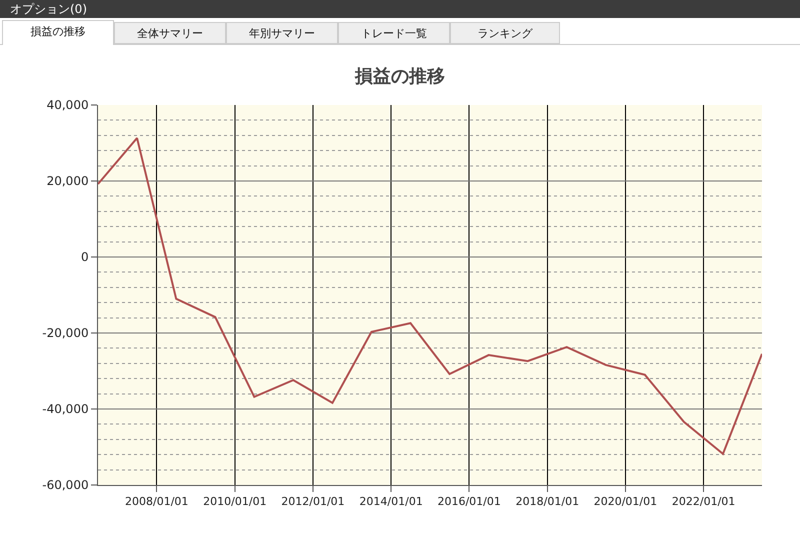 The width and height of the screenshot is (800, 537). Describe the element at coordinates (156, 501) in the screenshot. I see `x-tick-label: 2008/01/01` at that location.